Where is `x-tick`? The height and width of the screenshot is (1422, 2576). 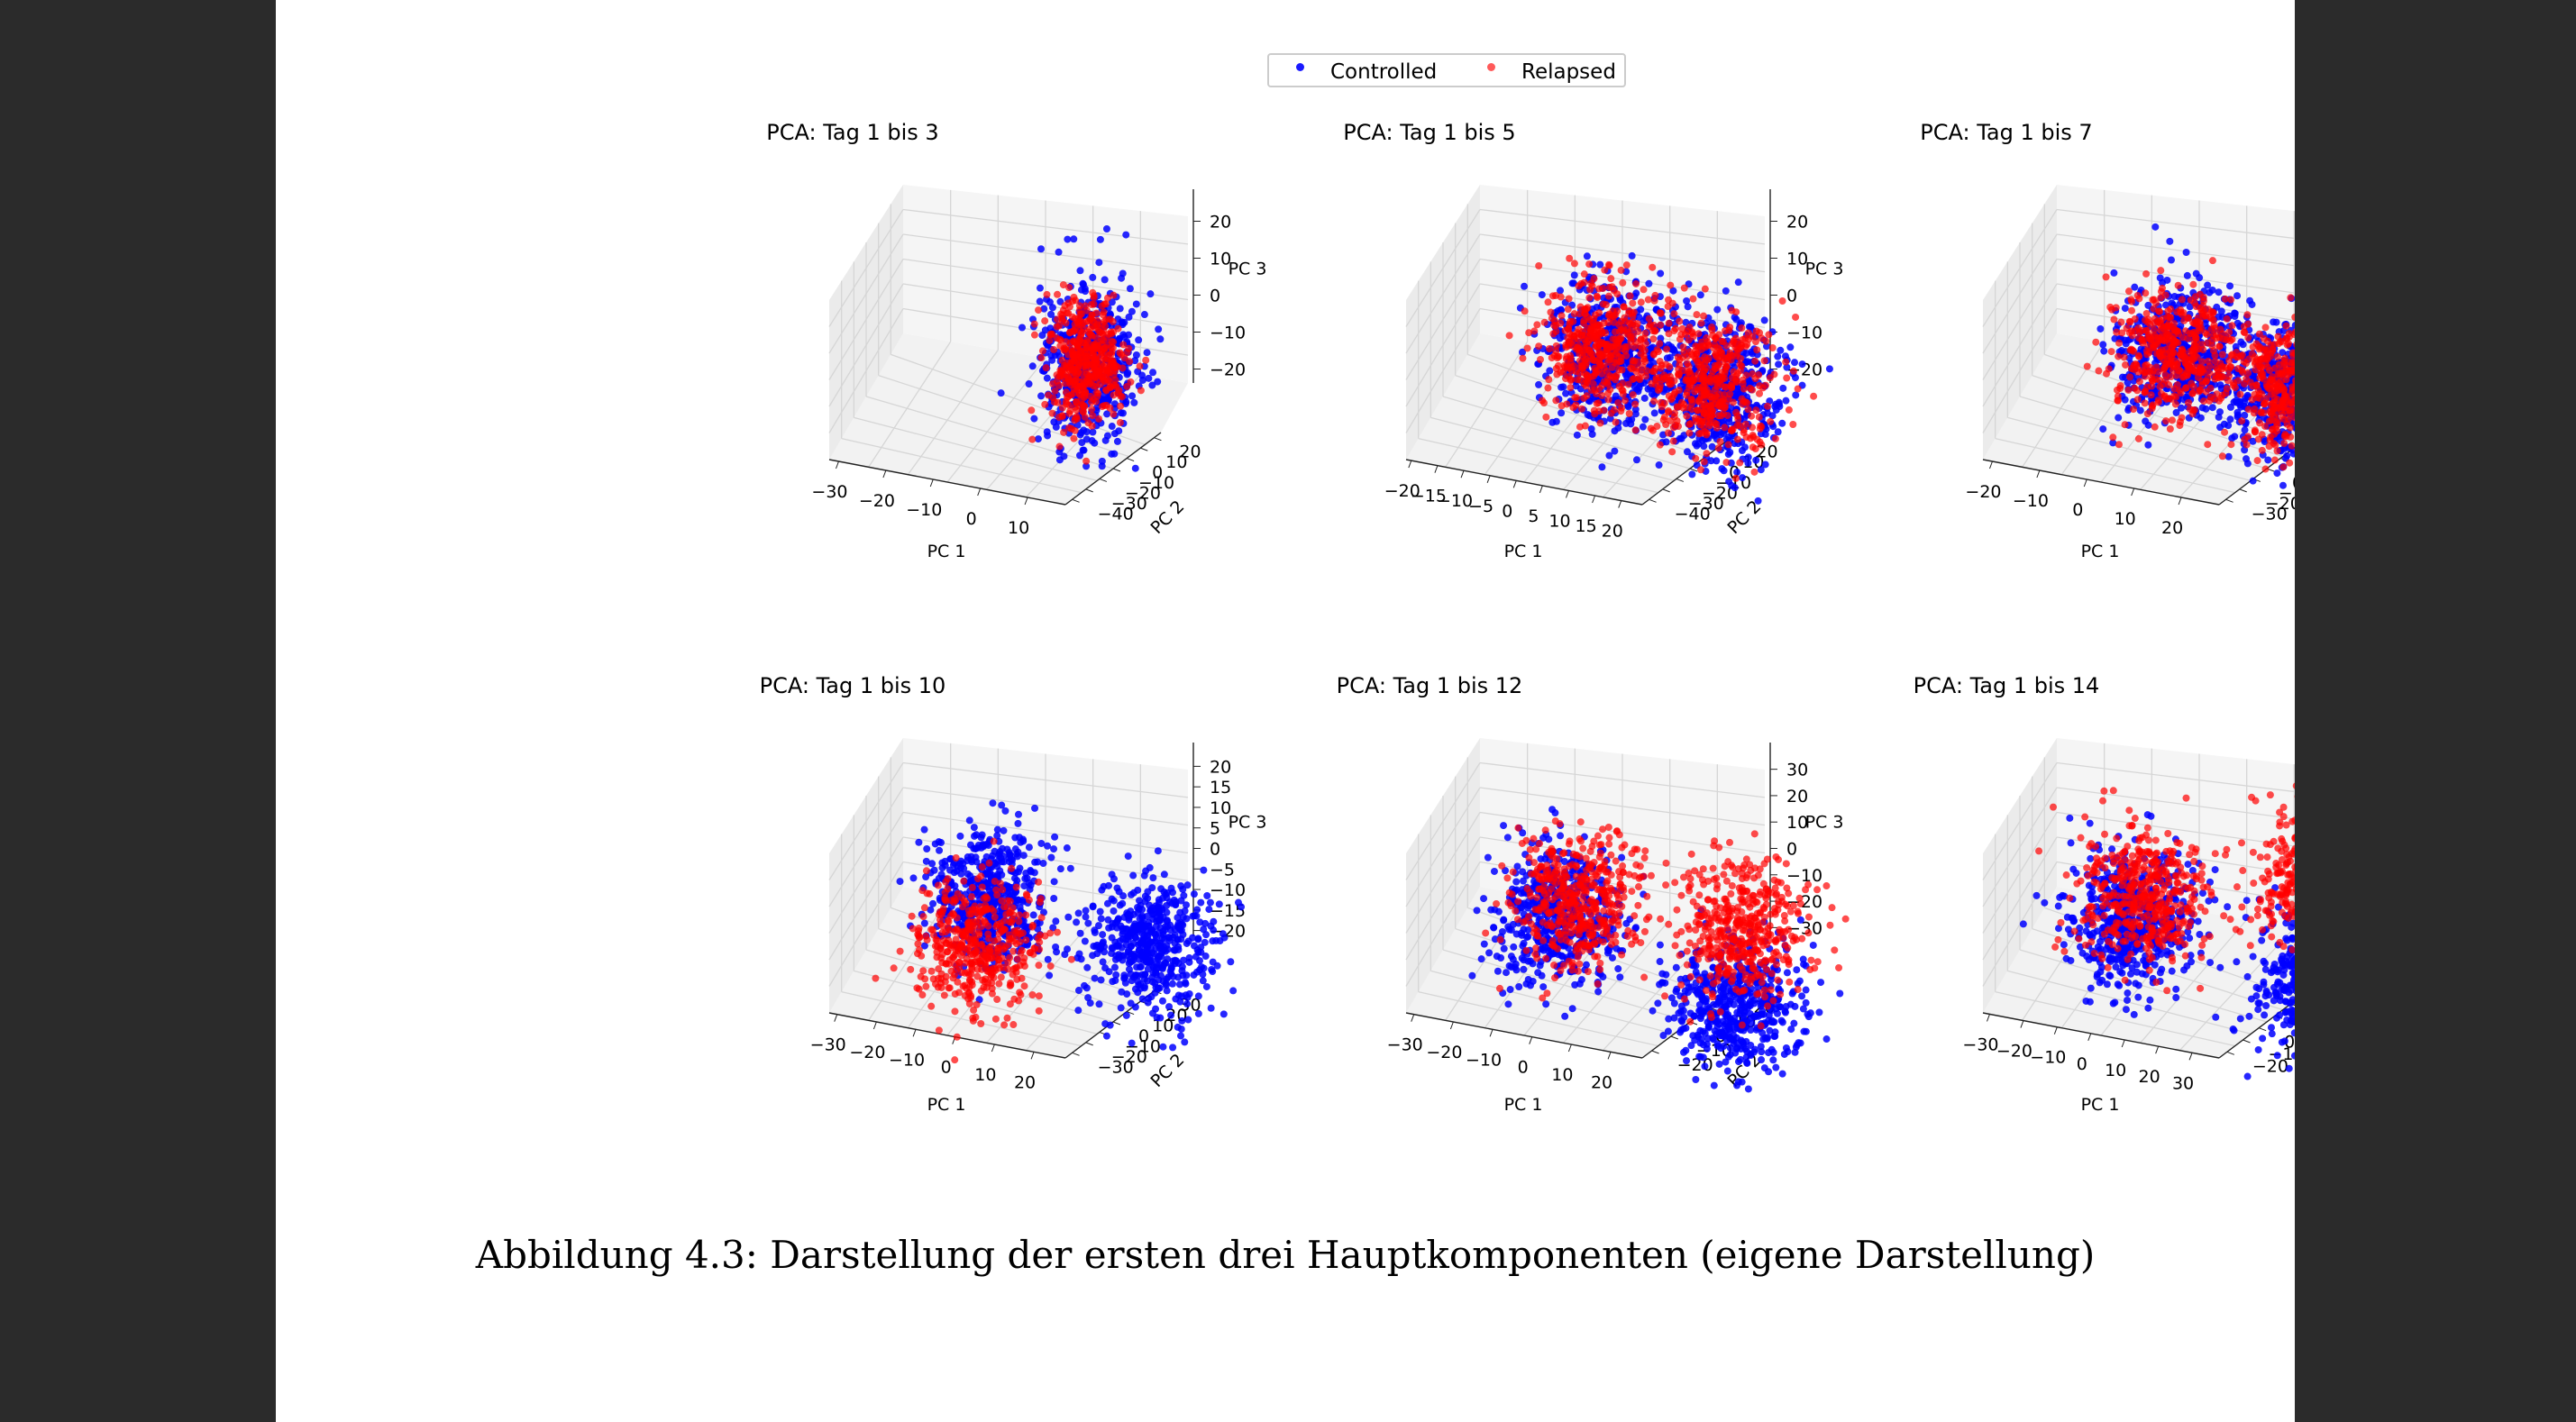 x-tick is located at coordinates (1594, 500).